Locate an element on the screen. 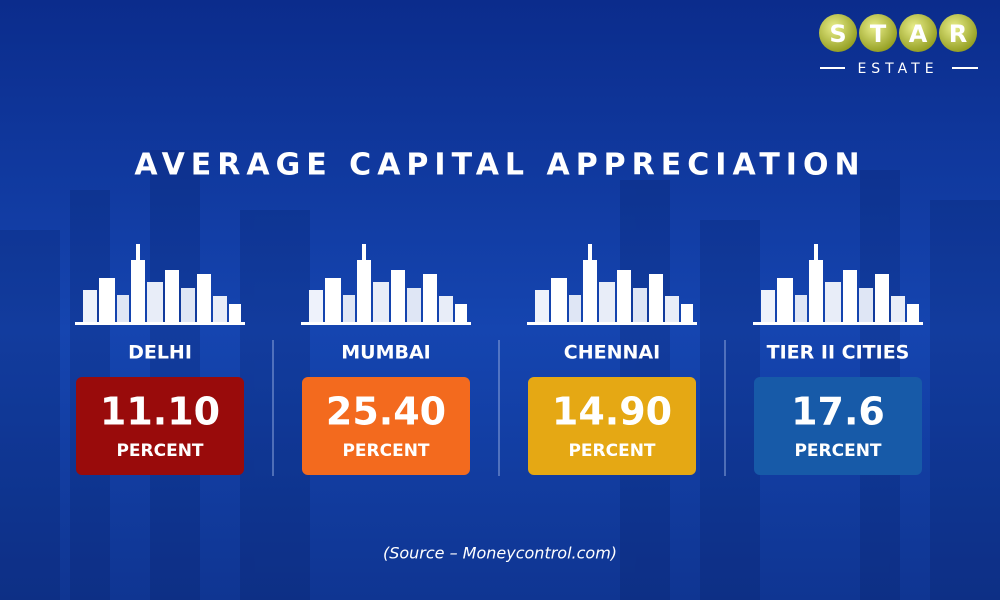 This screenshot has height=600, width=1000. city-label: MUMBAI is located at coordinates (386, 353).